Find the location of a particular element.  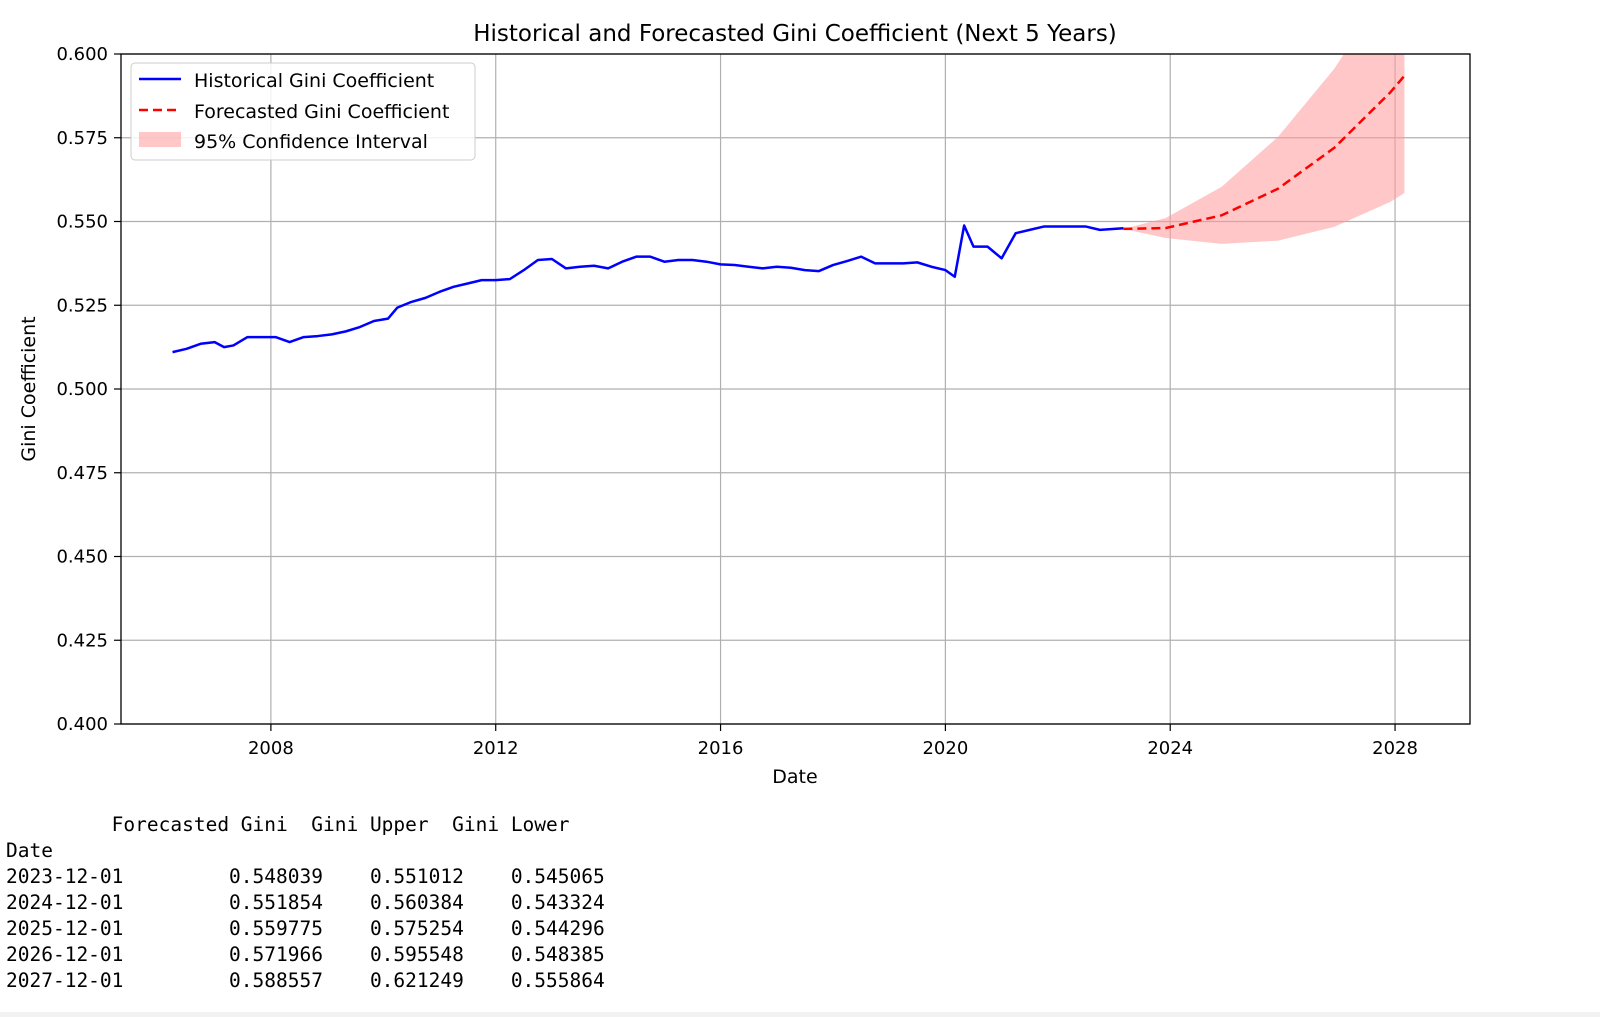

output-divider is located at coordinates (800, 1014).